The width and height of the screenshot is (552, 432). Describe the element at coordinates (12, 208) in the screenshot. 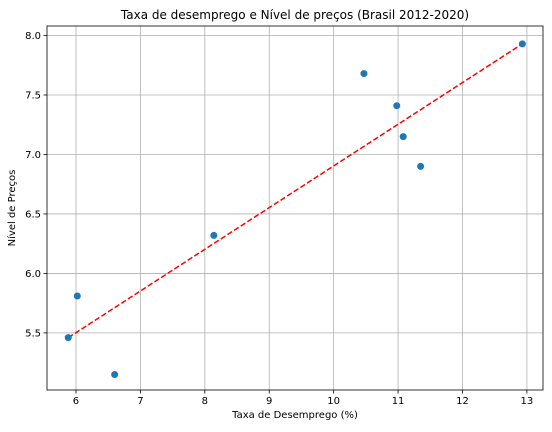

I see `y-axis-label: Nível de Preços` at that location.